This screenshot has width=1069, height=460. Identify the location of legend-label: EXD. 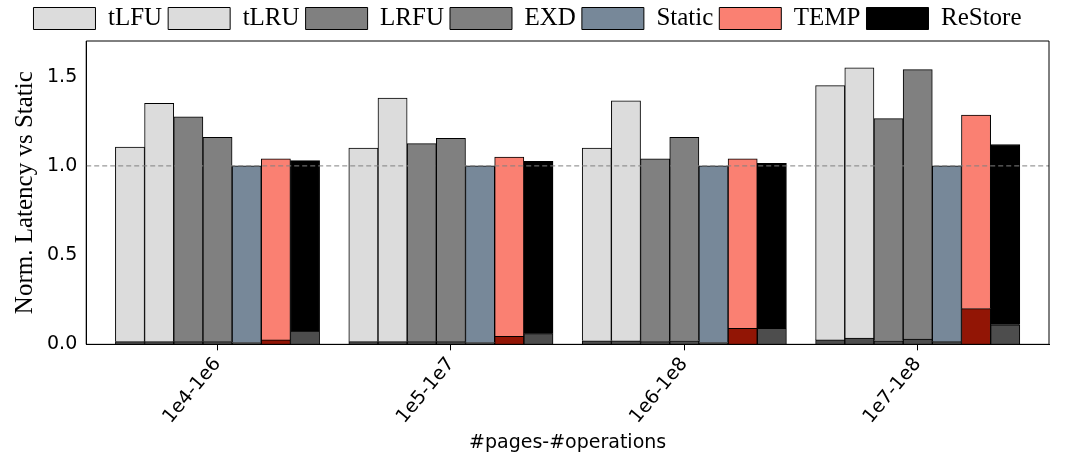
(550, 17).